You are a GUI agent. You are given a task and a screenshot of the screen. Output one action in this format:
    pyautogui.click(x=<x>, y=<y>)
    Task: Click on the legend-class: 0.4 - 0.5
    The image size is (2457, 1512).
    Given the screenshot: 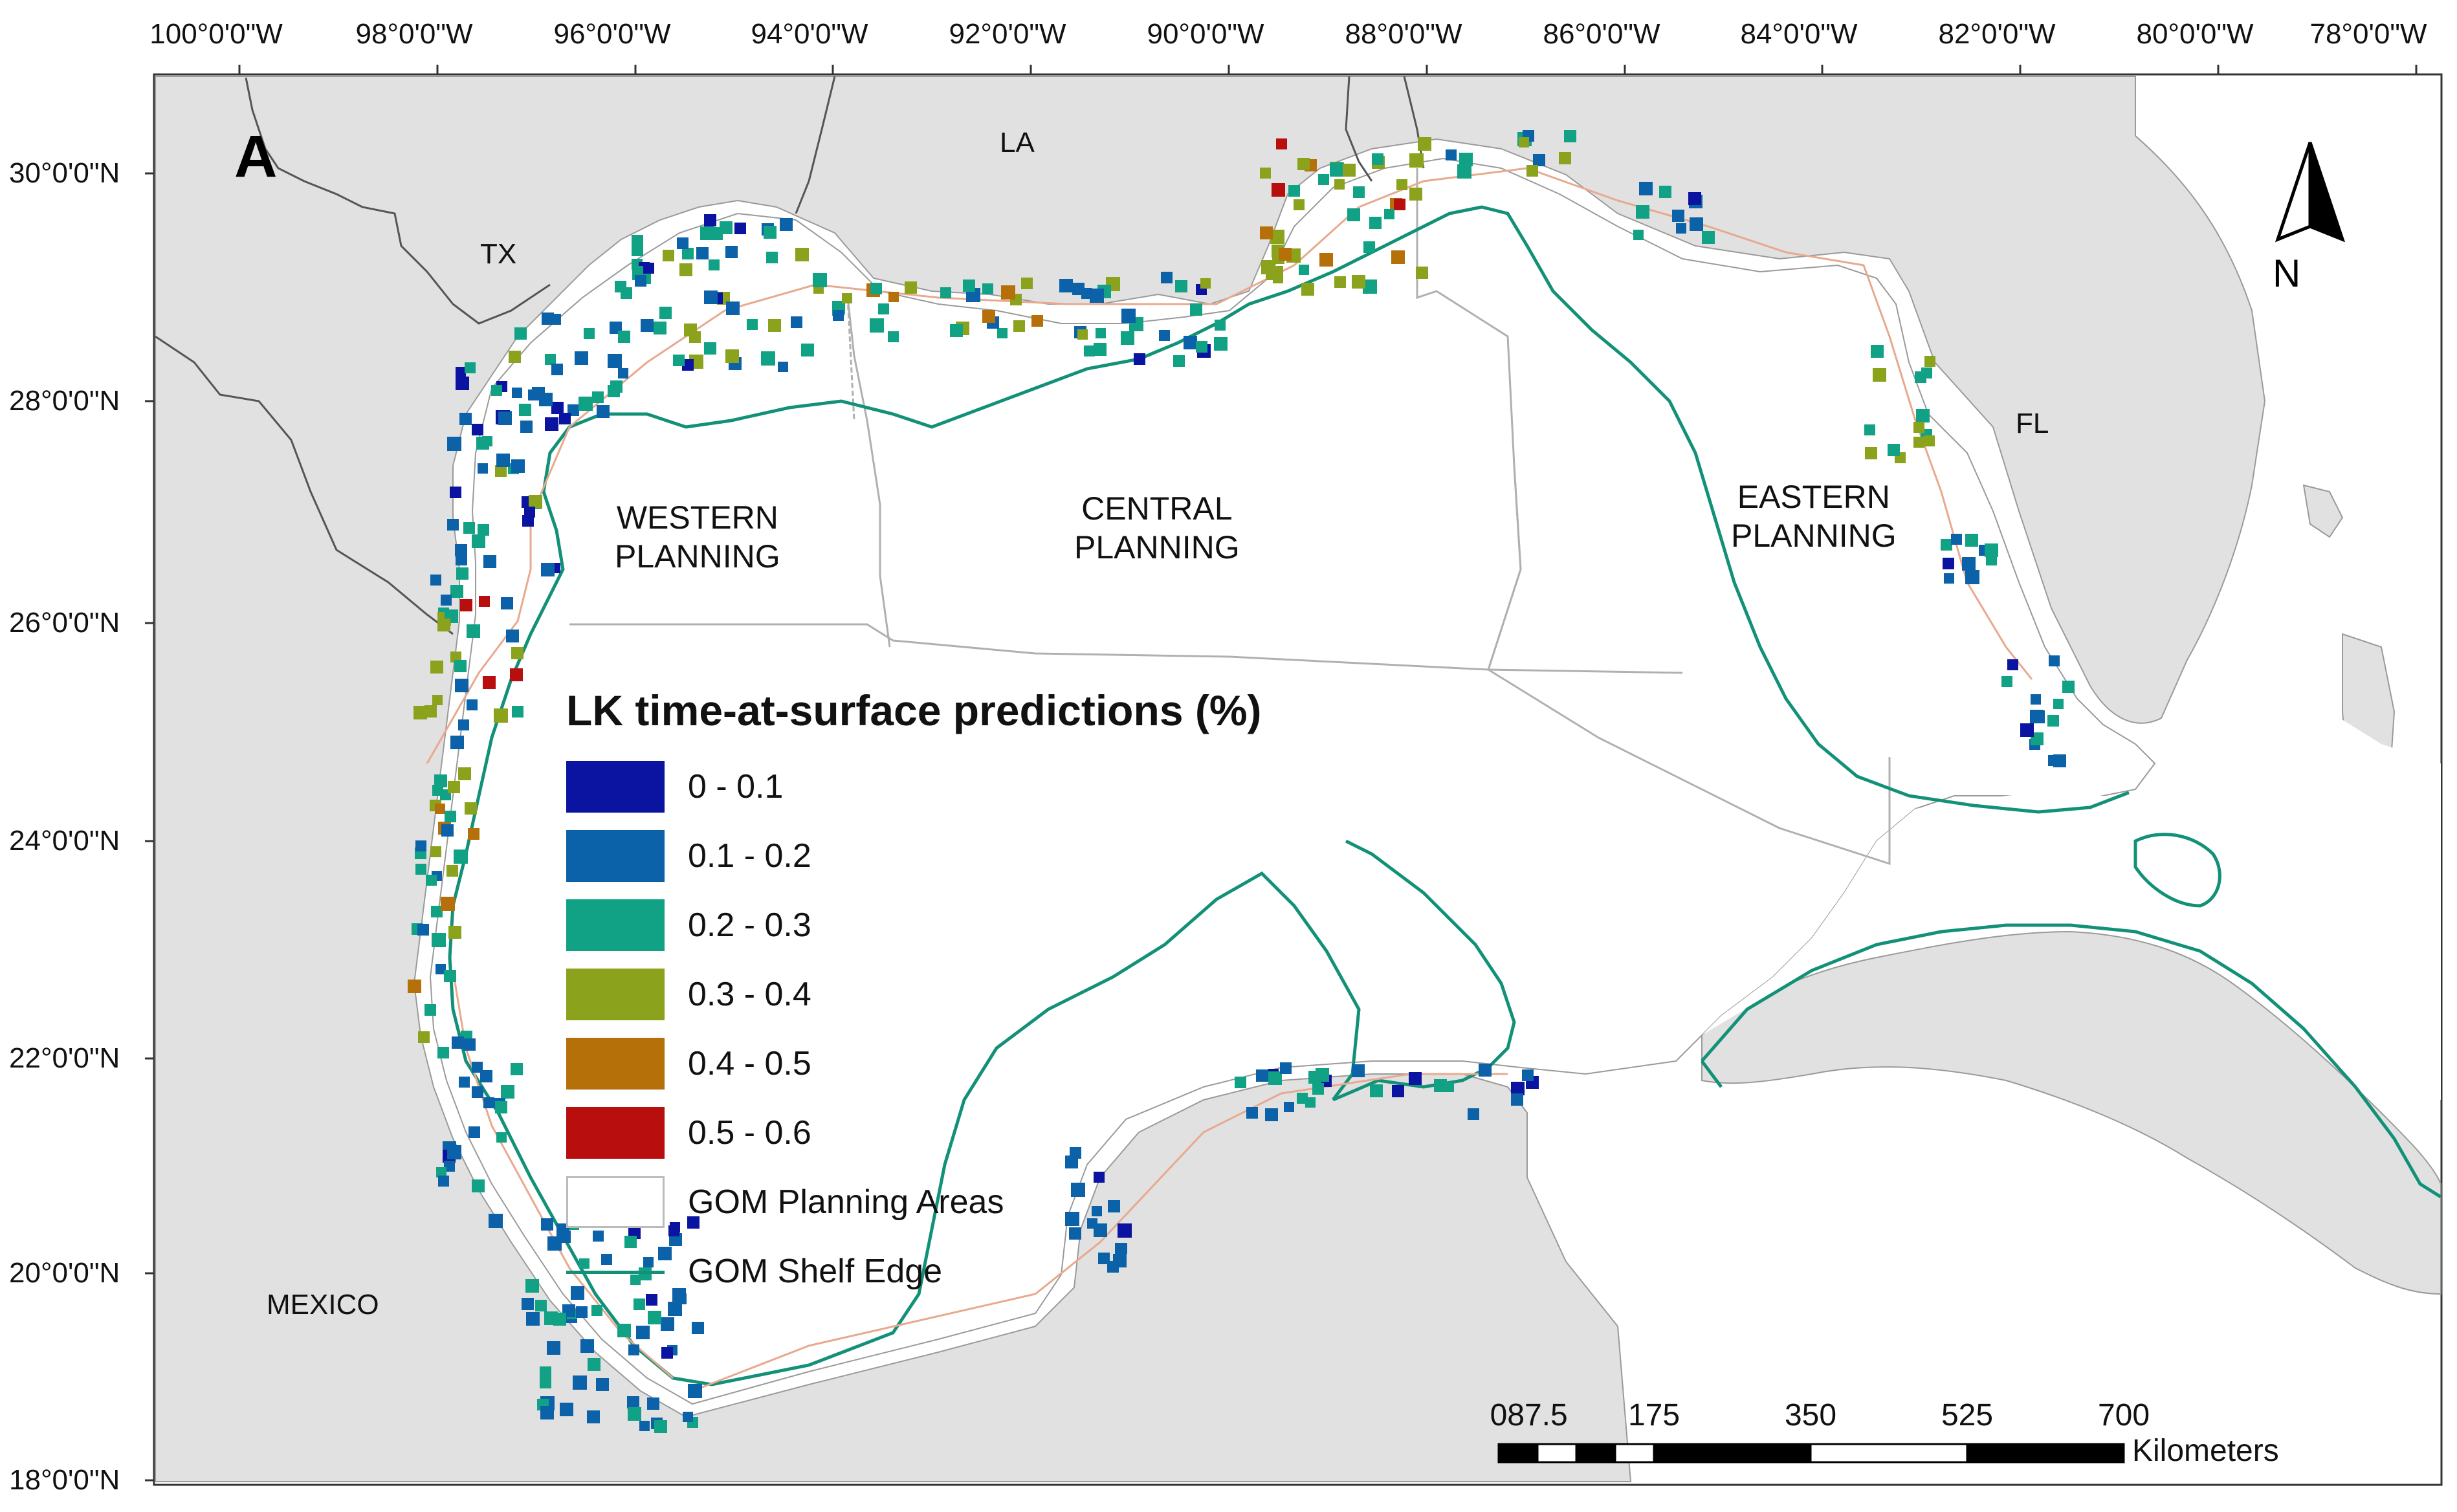 What is the action you would take?
    pyautogui.click(x=914, y=1063)
    